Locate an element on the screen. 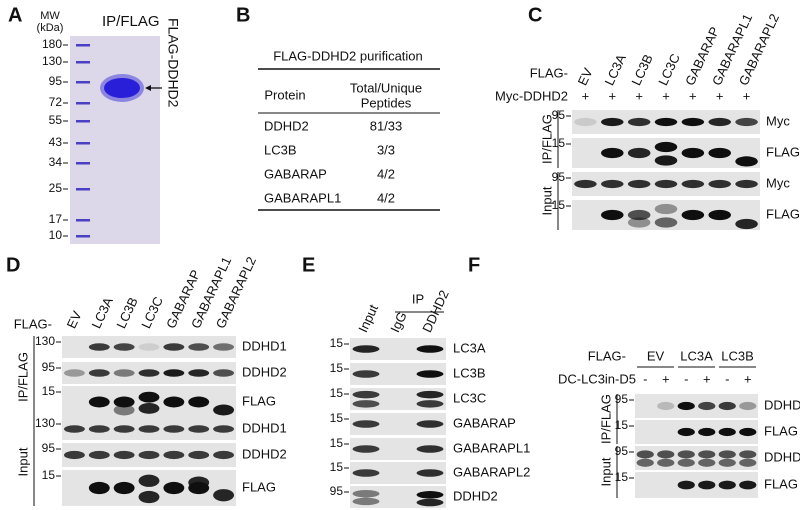 Image resolution: width=800 pixels, height=510 pixels. panel-letter: C is located at coordinates (535, 15).